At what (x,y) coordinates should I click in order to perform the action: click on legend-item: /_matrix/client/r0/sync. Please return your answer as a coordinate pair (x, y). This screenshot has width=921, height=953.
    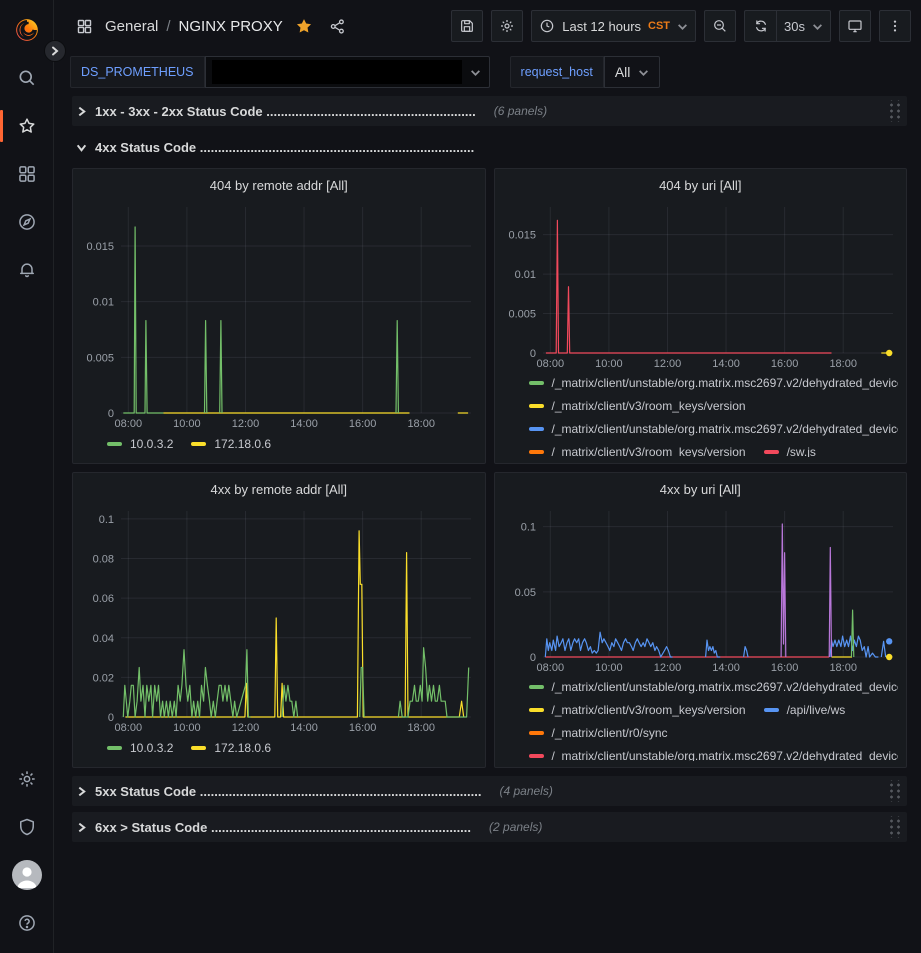
    Looking at the image, I should click on (598, 732).